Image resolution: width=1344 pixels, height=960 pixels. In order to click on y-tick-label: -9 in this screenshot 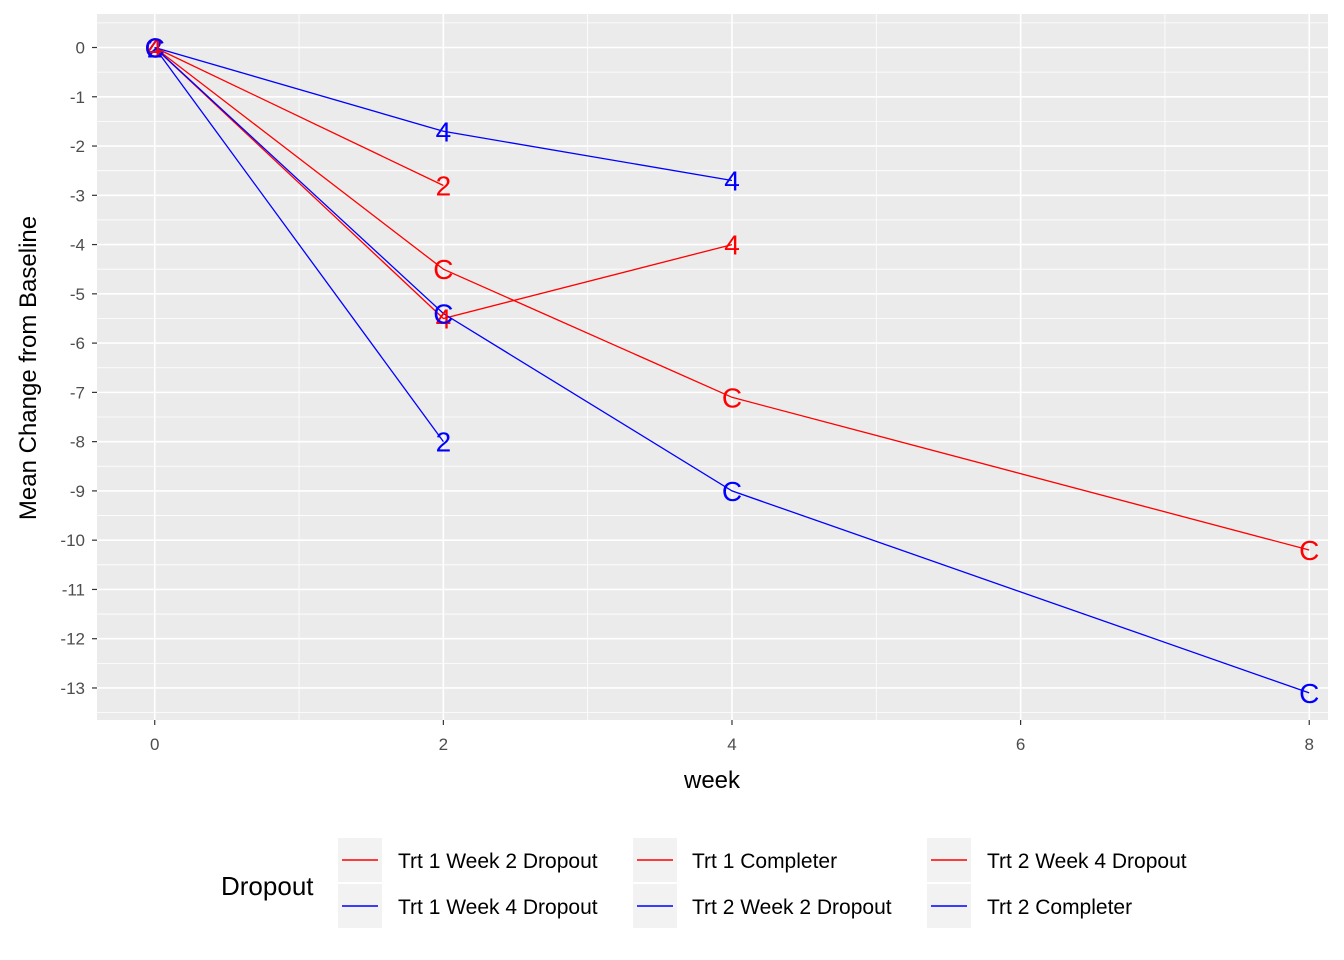, I will do `click(77, 491)`.